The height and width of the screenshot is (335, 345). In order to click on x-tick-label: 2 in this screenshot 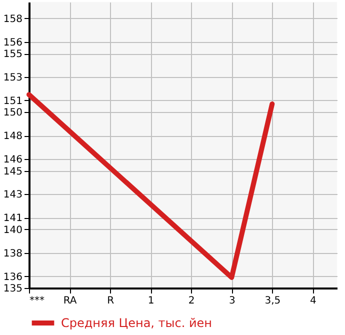, I will do `click(191, 301)`.